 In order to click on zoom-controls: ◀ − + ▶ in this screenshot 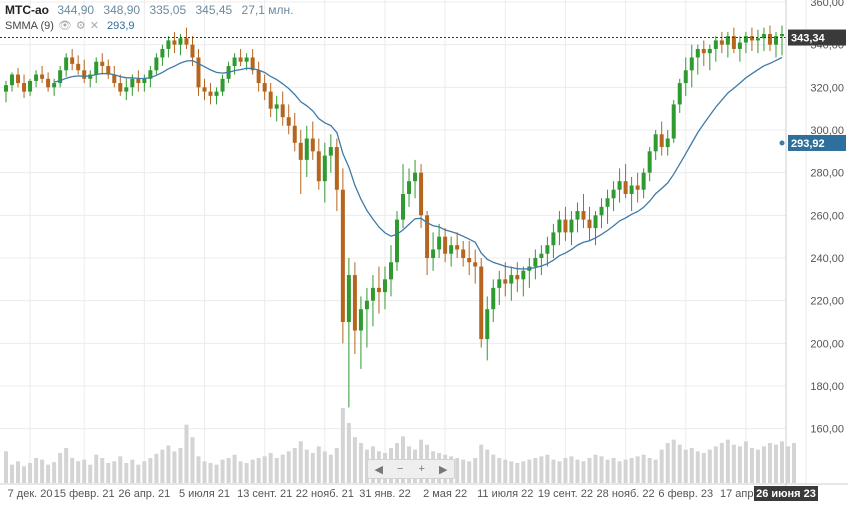, I will do `click(411, 469)`.